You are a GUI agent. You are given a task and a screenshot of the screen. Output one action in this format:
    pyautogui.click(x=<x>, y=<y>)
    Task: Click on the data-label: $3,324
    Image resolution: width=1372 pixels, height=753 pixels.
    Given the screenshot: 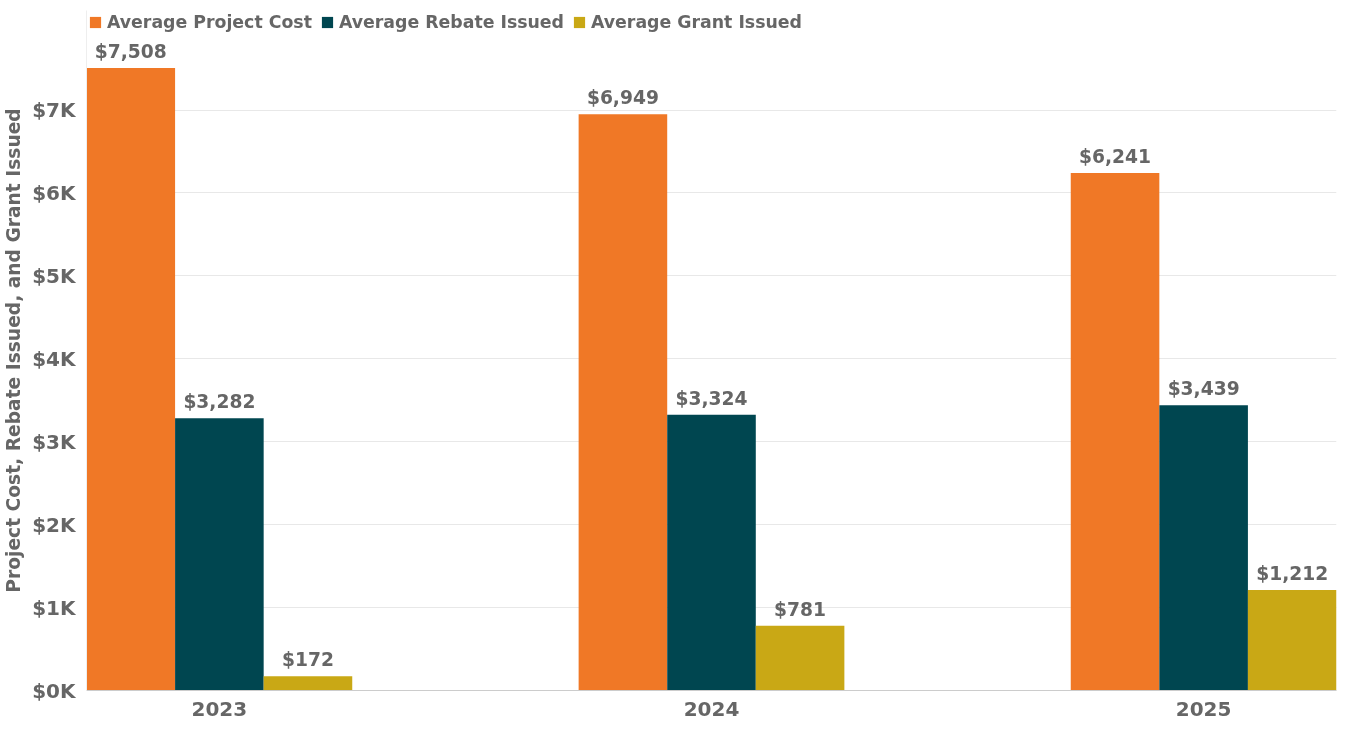 What is the action you would take?
    pyautogui.click(x=711, y=398)
    